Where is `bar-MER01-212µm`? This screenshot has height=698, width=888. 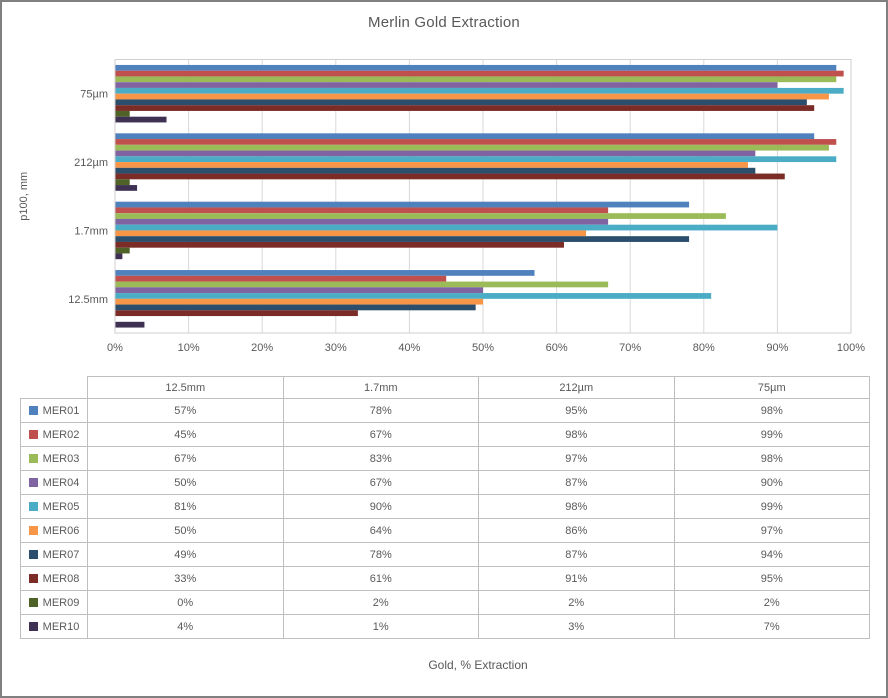
bar-MER01-212µm is located at coordinates (465, 136).